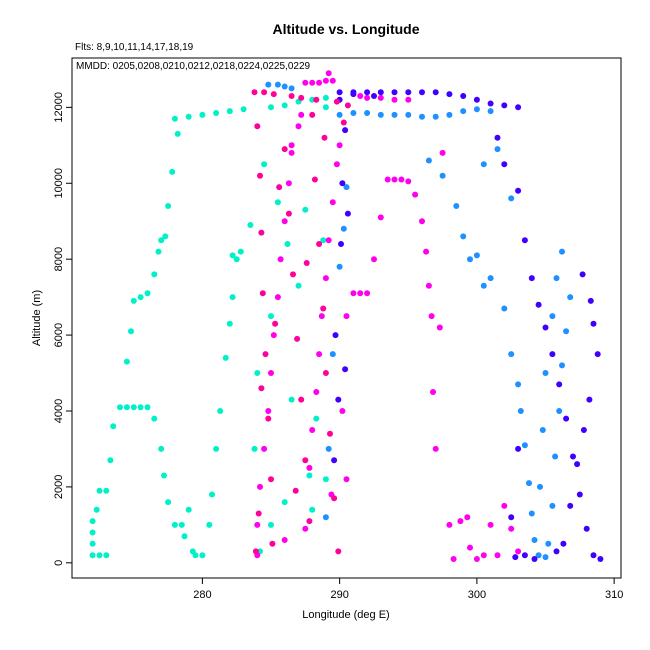 The width and height of the screenshot is (650, 650). What do you see at coordinates (614, 595) in the screenshot?
I see `x-tick-label: 310` at bounding box center [614, 595].